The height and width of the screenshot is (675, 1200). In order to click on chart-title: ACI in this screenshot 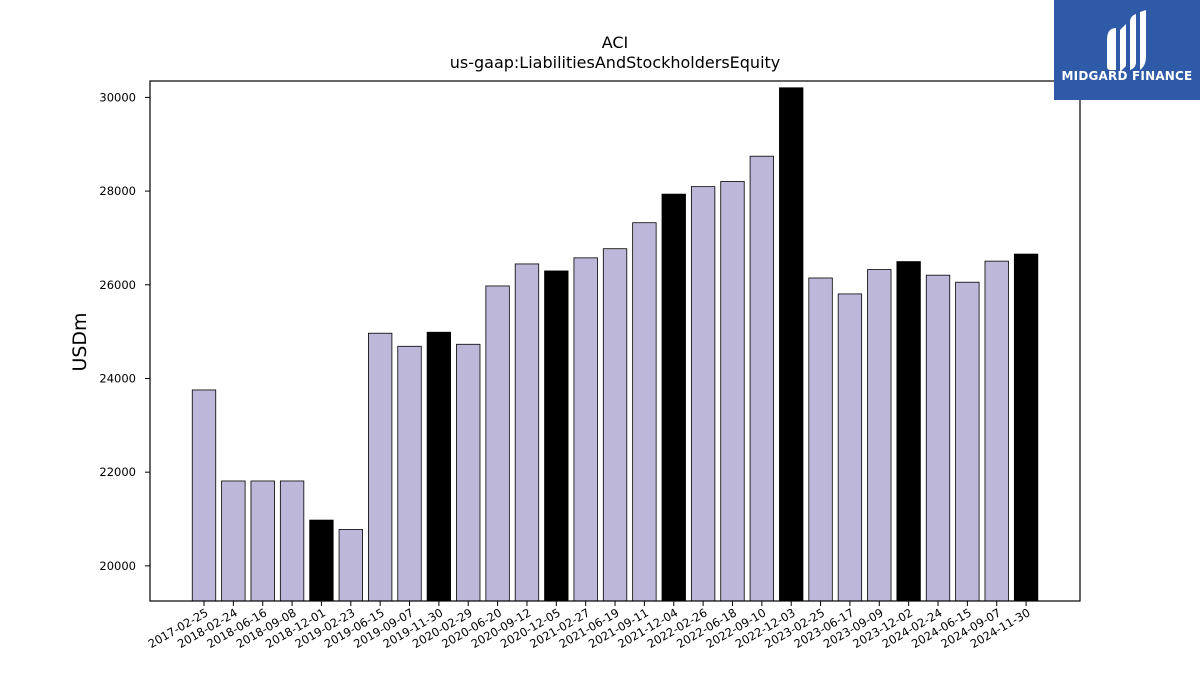, I will do `click(615, 42)`.